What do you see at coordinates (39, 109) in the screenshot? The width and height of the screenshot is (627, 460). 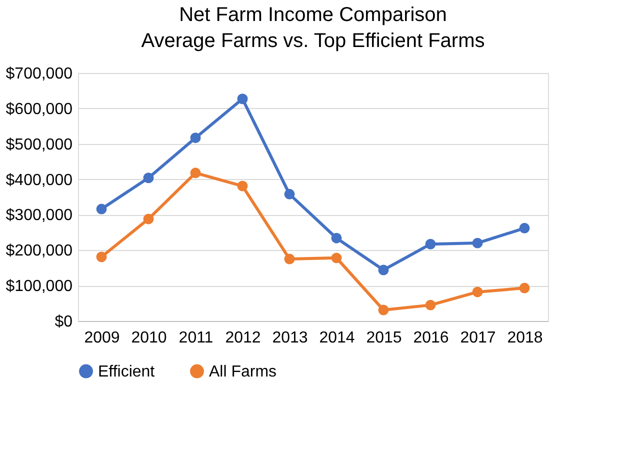 I see `y-tick-label: $600,000` at bounding box center [39, 109].